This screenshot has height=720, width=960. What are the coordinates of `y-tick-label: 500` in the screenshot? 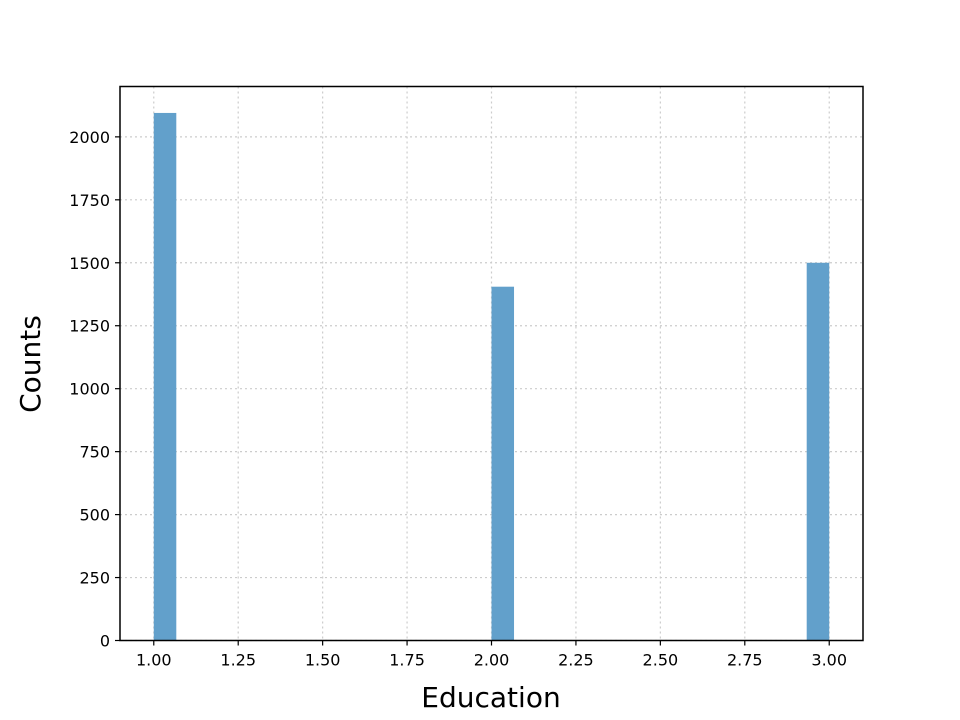 It's located at (94, 515).